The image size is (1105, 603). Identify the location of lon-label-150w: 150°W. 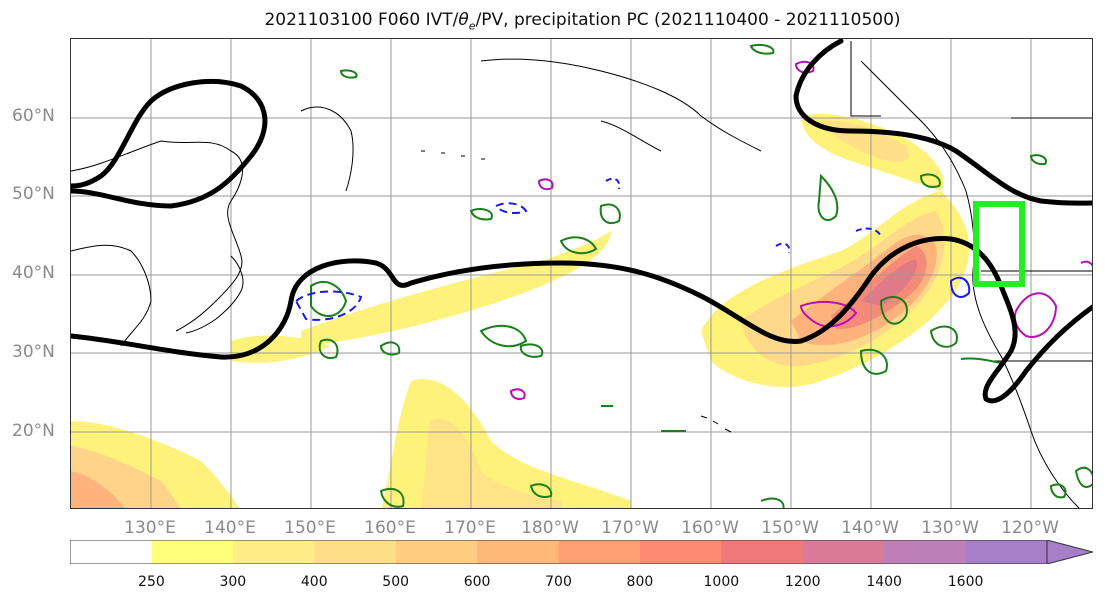
(790, 528).